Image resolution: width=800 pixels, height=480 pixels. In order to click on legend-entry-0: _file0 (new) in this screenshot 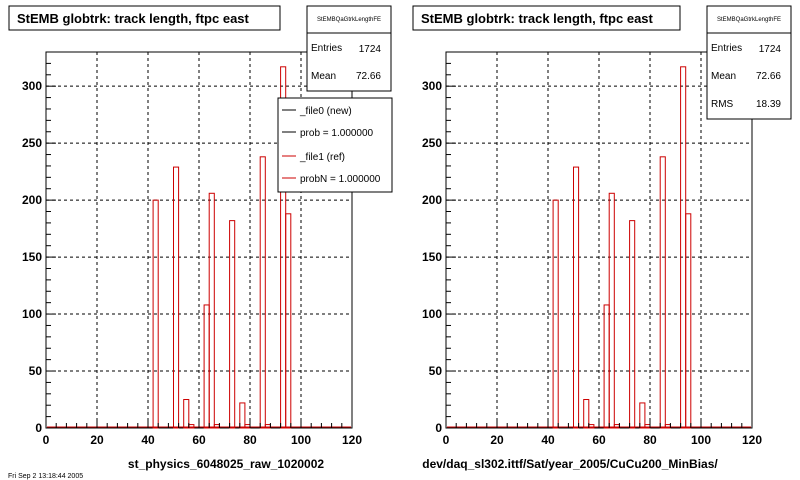, I will do `click(325, 111)`.